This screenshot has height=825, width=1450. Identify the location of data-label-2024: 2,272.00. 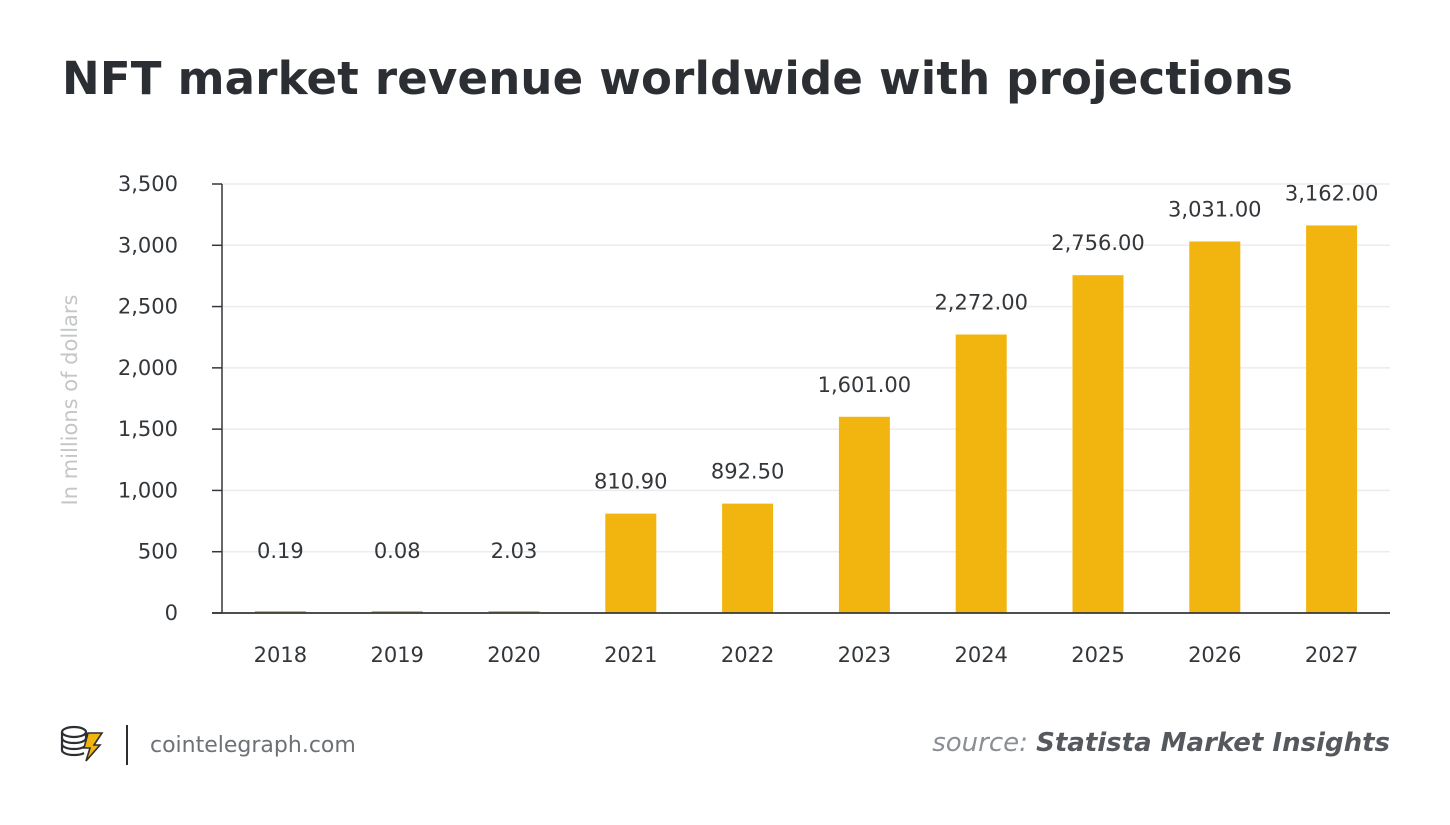
(981, 303).